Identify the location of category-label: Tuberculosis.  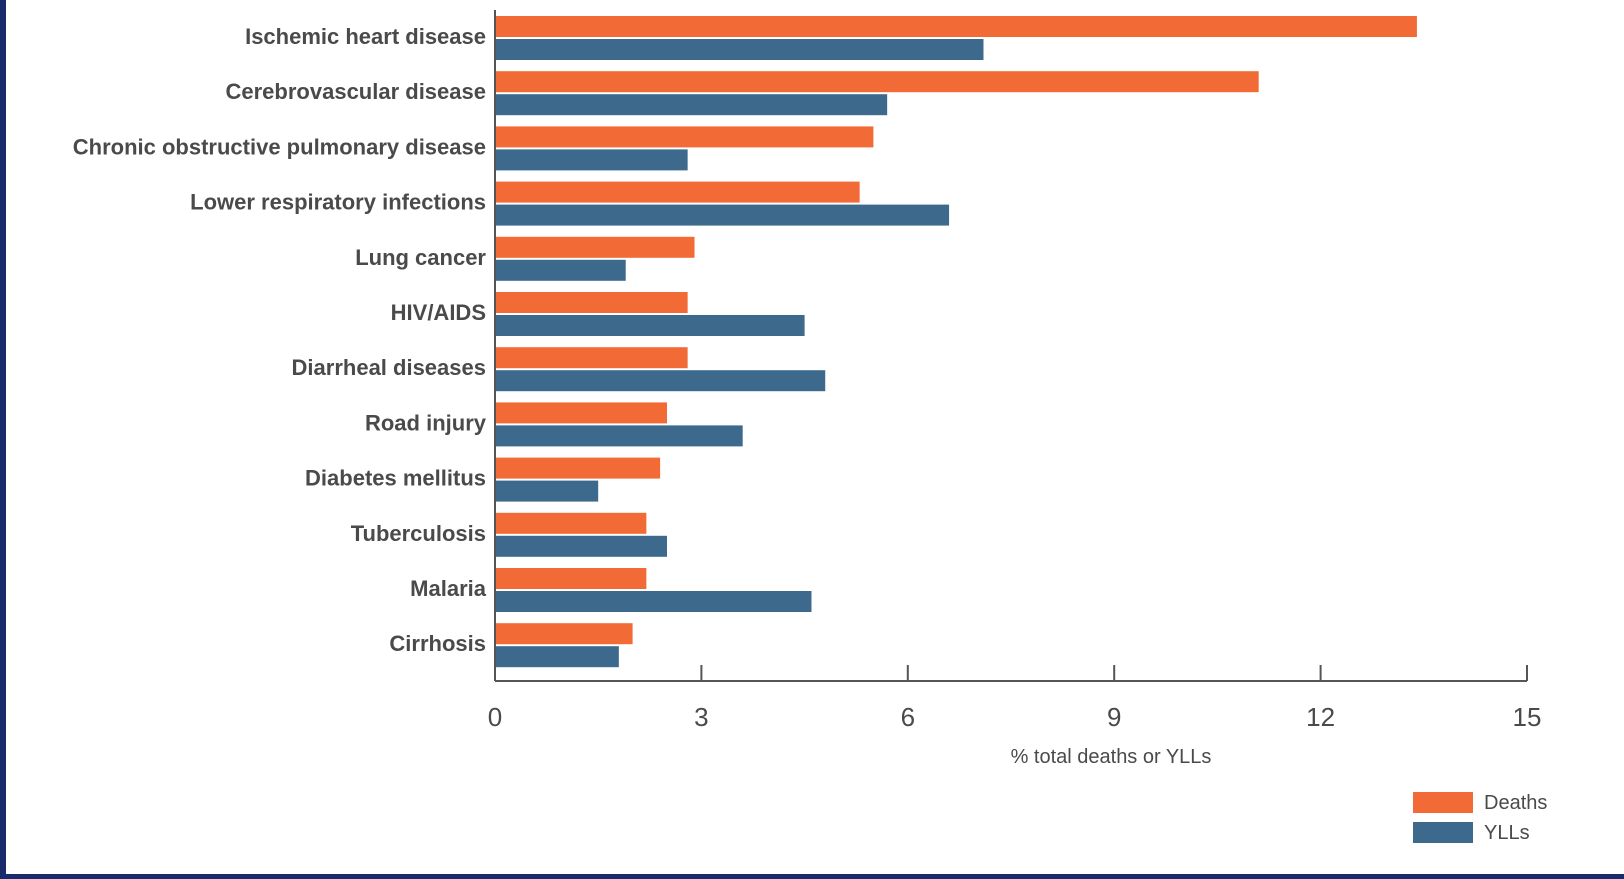
(418, 533).